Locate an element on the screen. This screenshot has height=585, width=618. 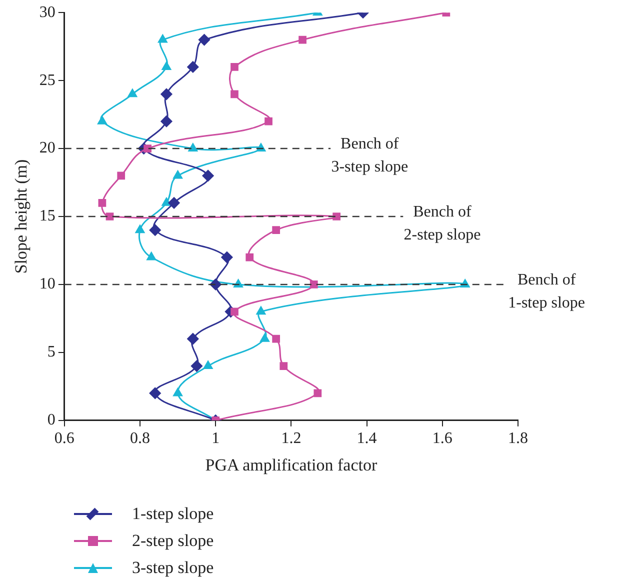
x-tick-label: 1.8 is located at coordinates (518, 439).